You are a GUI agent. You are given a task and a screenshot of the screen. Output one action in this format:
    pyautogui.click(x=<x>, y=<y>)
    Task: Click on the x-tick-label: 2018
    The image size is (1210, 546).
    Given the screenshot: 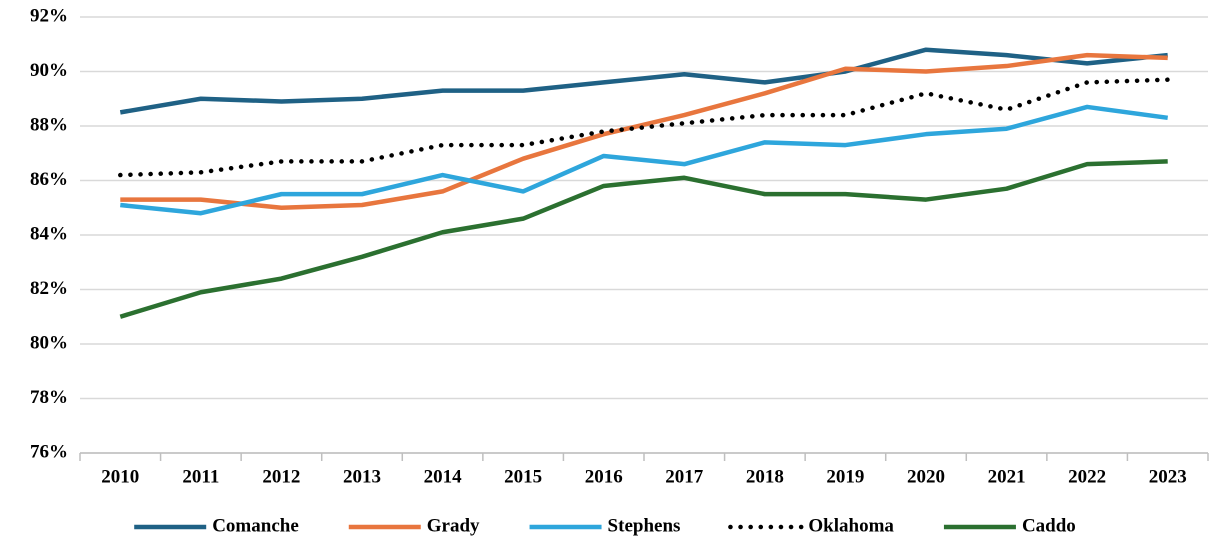 What is the action you would take?
    pyautogui.click(x=765, y=476)
    